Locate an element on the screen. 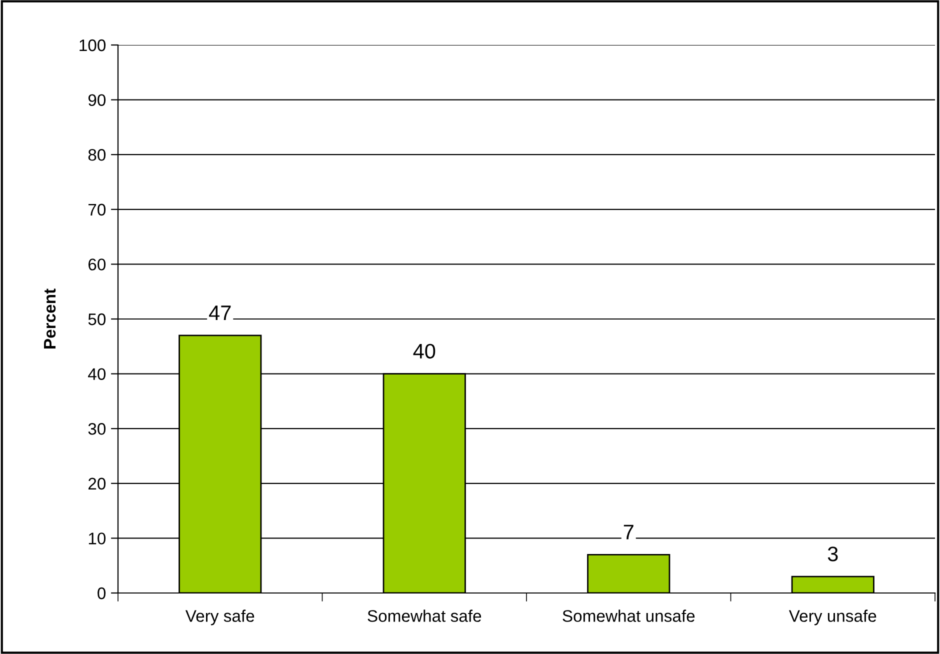 The height and width of the screenshot is (654, 940). x-tick-label: Very safe is located at coordinates (219, 618).